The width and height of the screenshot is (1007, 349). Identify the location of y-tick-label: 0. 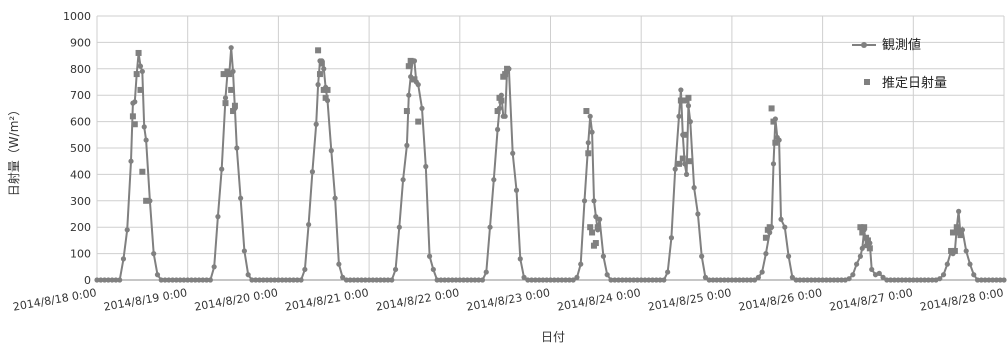
(87, 280).